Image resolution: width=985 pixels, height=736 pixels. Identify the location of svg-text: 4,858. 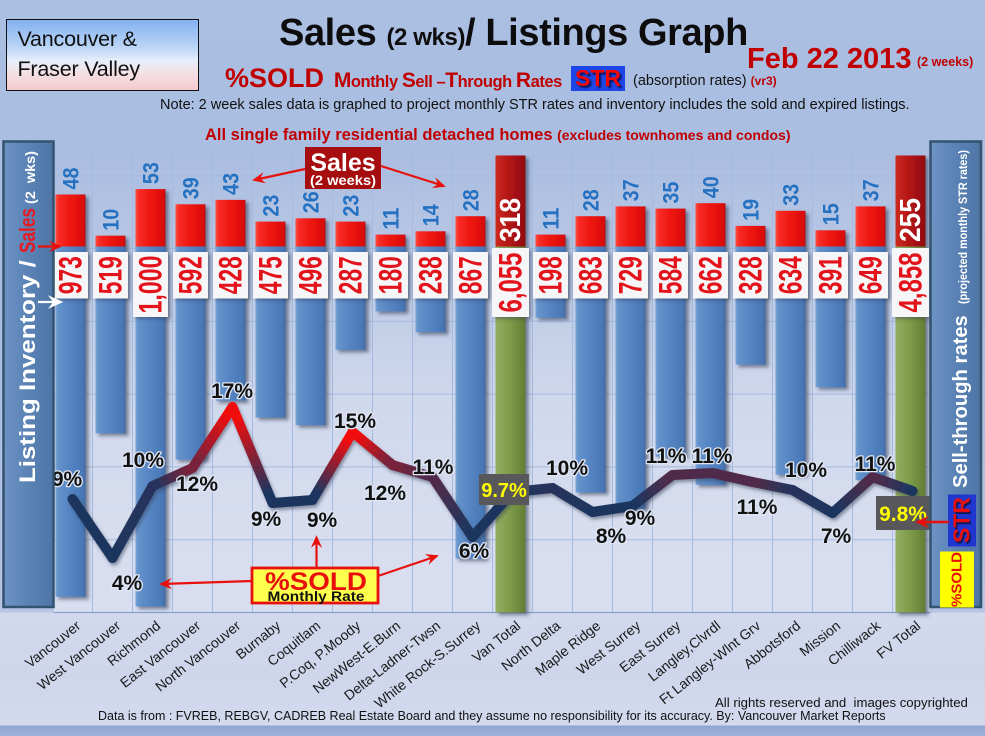
(911, 283).